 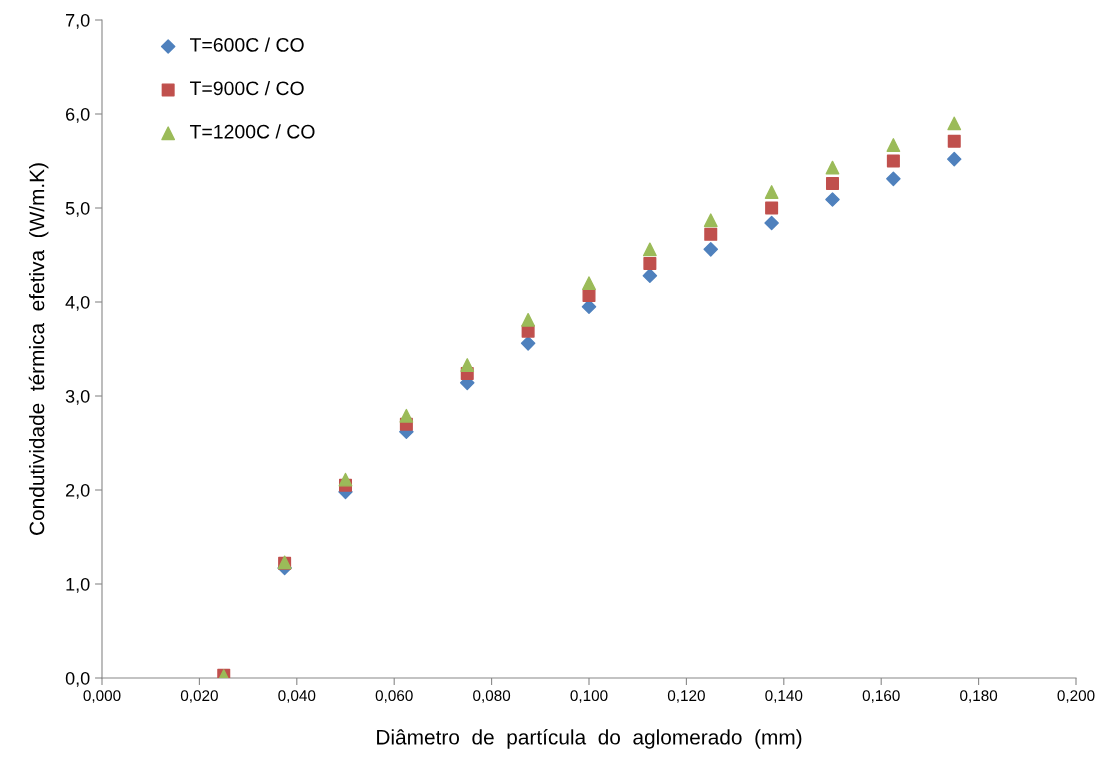 What do you see at coordinates (78, 21) in the screenshot?
I see `y-tick-label: 7,0` at bounding box center [78, 21].